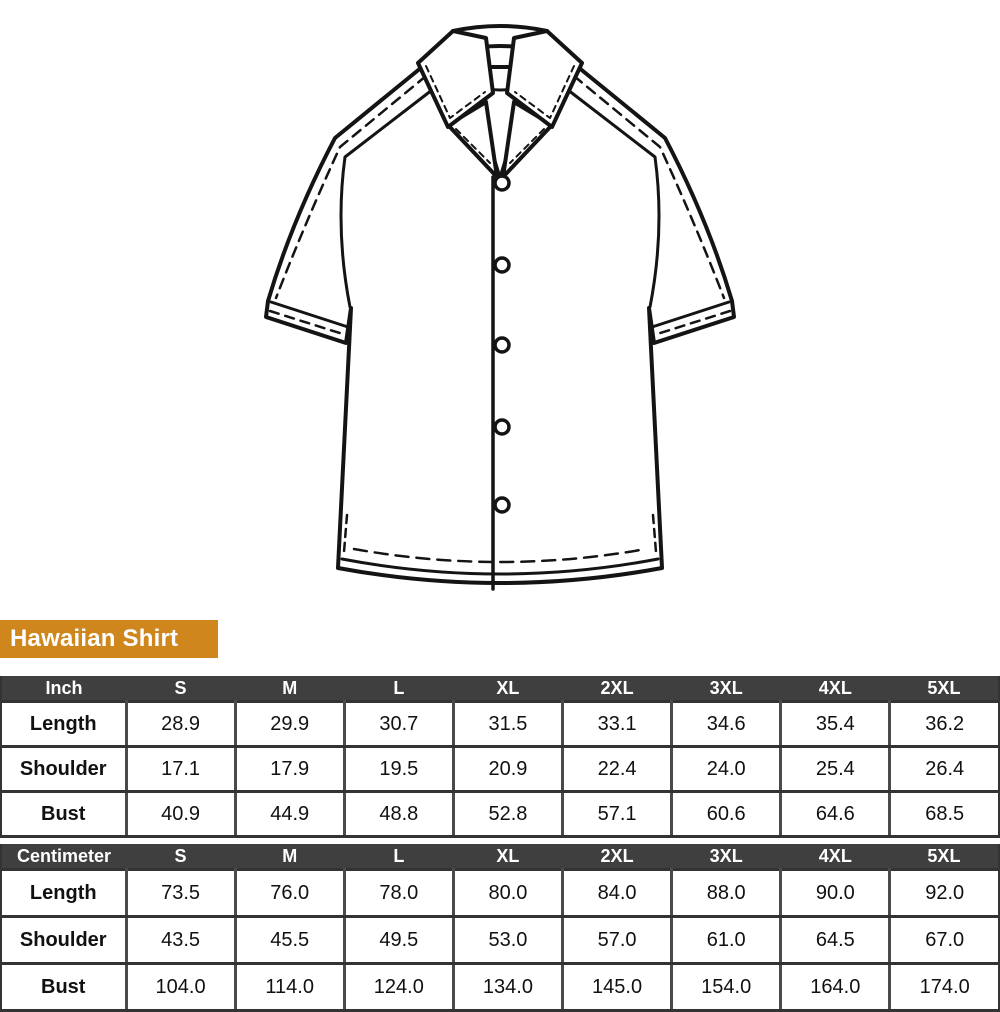 The height and width of the screenshot is (1012, 1000). What do you see at coordinates (398, 987) in the screenshot?
I see `value-cell: 124.0` at bounding box center [398, 987].